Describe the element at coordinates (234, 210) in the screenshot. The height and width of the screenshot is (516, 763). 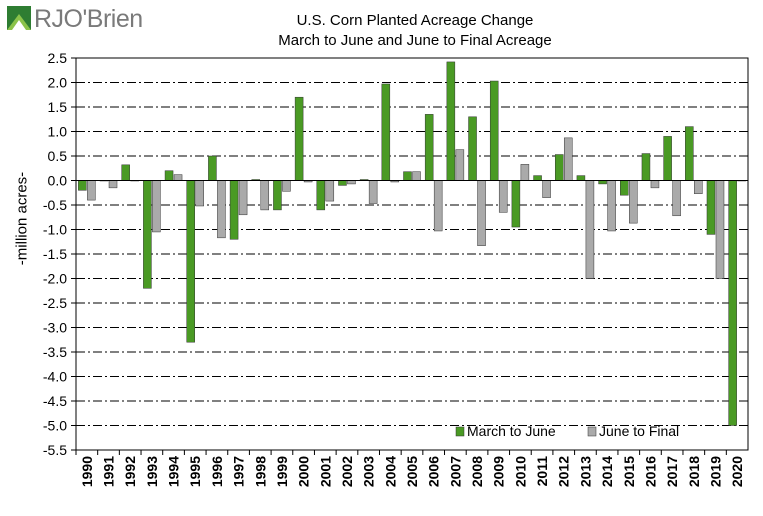
I see `bar-march-to-june-1997` at that location.